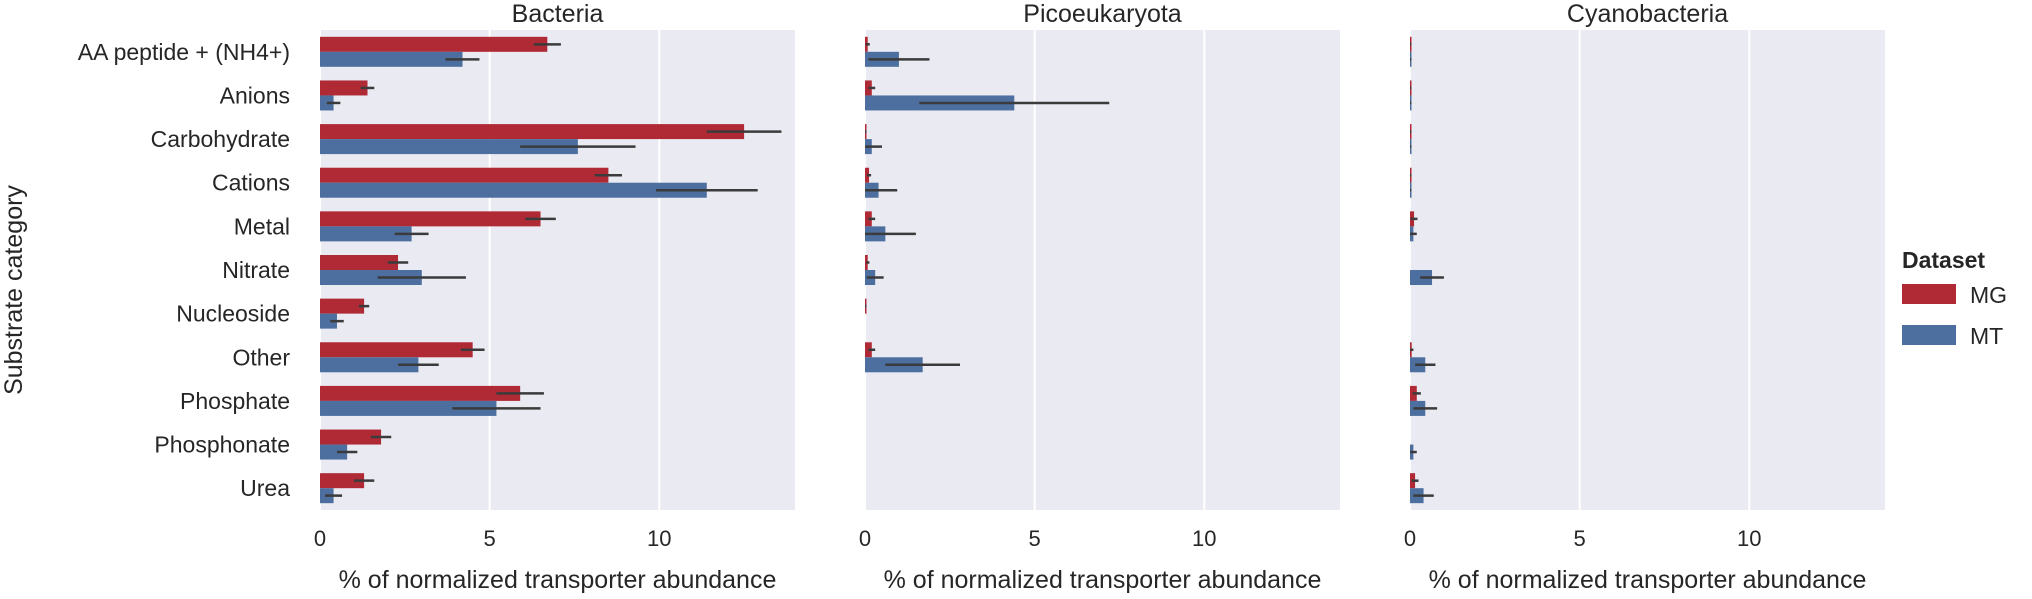 This screenshot has height=599, width=2032. Describe the element at coordinates (449, 147) in the screenshot. I see `bar-mt-carbohydrate` at that location.